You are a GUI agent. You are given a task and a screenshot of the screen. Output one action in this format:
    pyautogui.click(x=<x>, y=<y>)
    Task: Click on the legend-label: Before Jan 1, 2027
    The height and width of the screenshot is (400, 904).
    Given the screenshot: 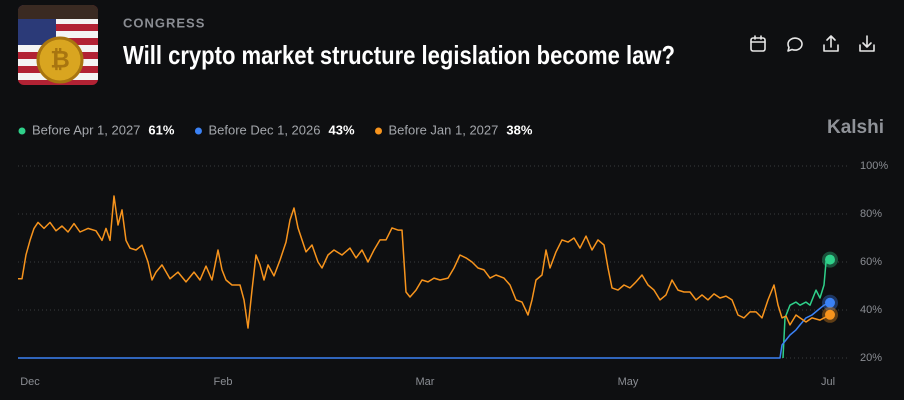 What is the action you would take?
    pyautogui.click(x=444, y=129)
    